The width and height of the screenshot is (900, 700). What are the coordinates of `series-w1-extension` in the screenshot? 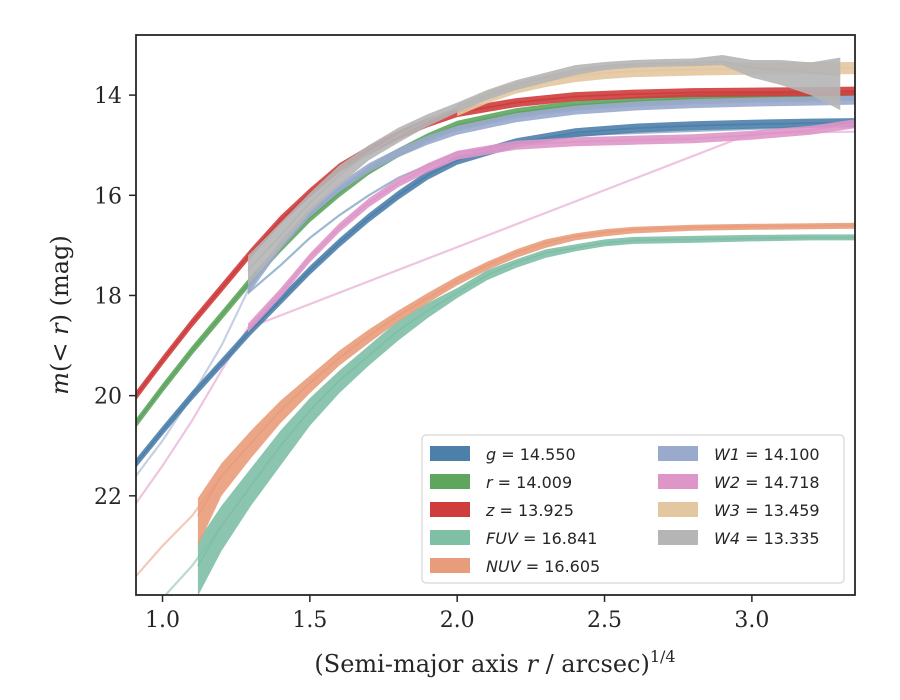 It's located at (192, 383).